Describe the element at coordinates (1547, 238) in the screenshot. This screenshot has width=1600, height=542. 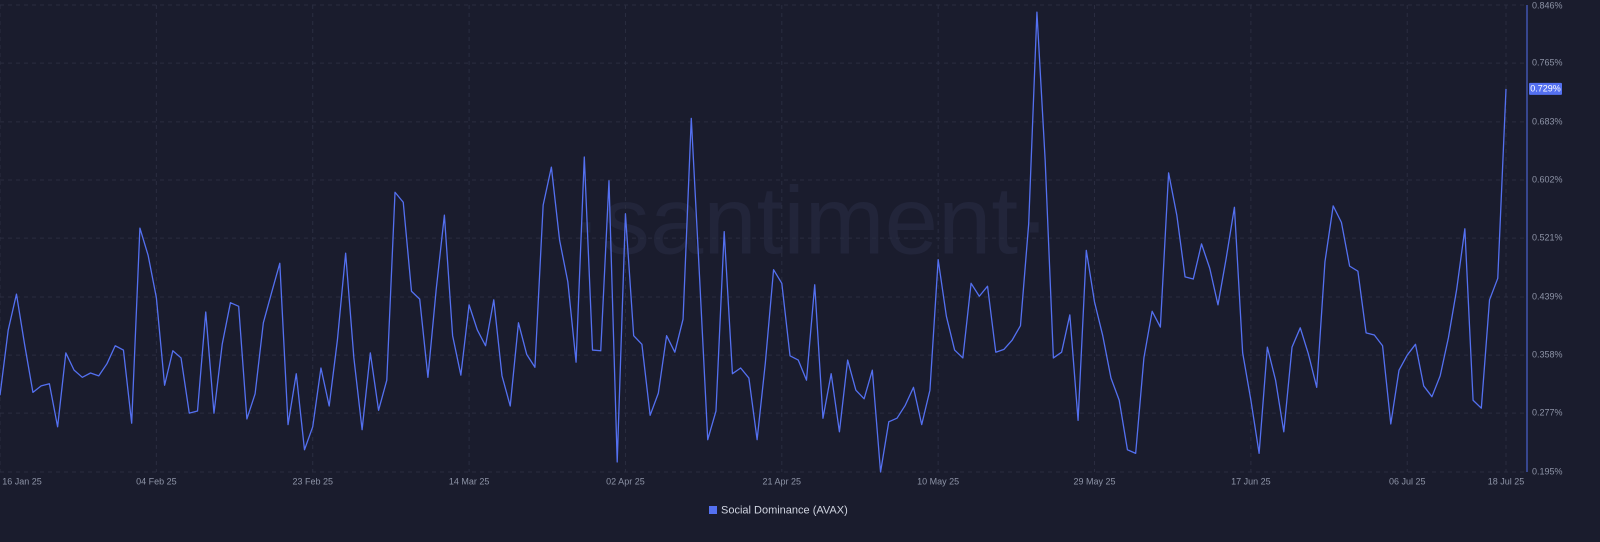
I see `y-tick-label: 0.521%` at that location.